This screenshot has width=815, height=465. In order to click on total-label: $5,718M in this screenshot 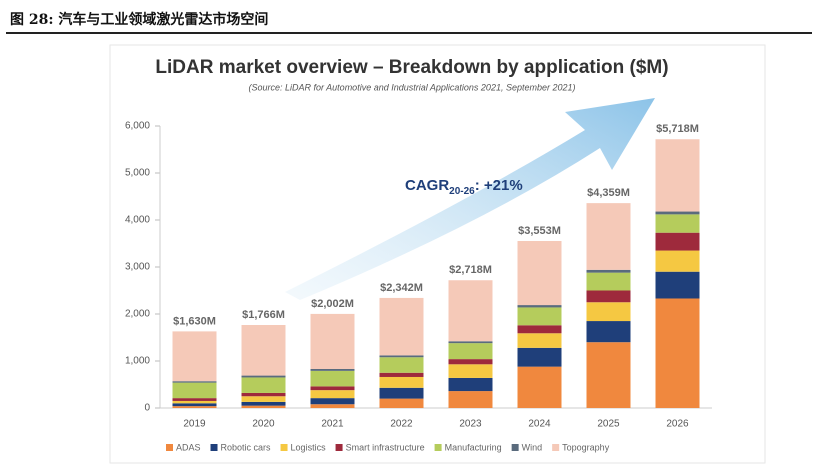, I will do `click(677, 129)`.